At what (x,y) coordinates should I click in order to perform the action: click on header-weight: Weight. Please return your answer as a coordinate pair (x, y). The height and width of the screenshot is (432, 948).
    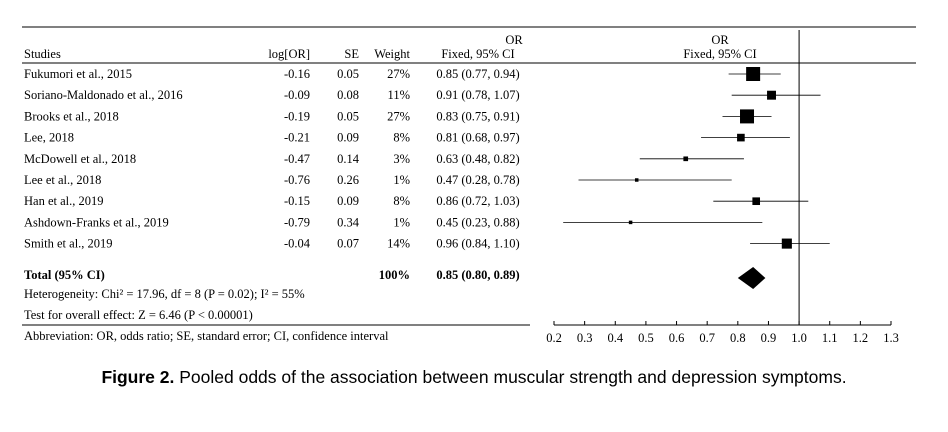
    Looking at the image, I should click on (392, 54).